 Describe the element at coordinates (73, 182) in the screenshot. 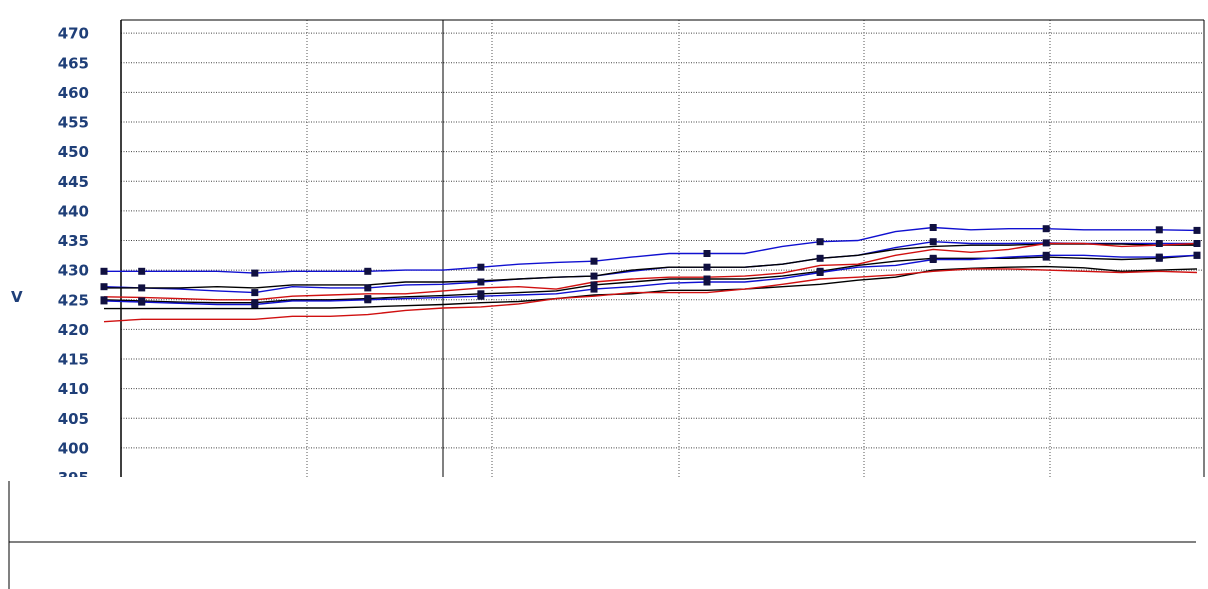

I see `y-tick-label-445: 445` at that location.